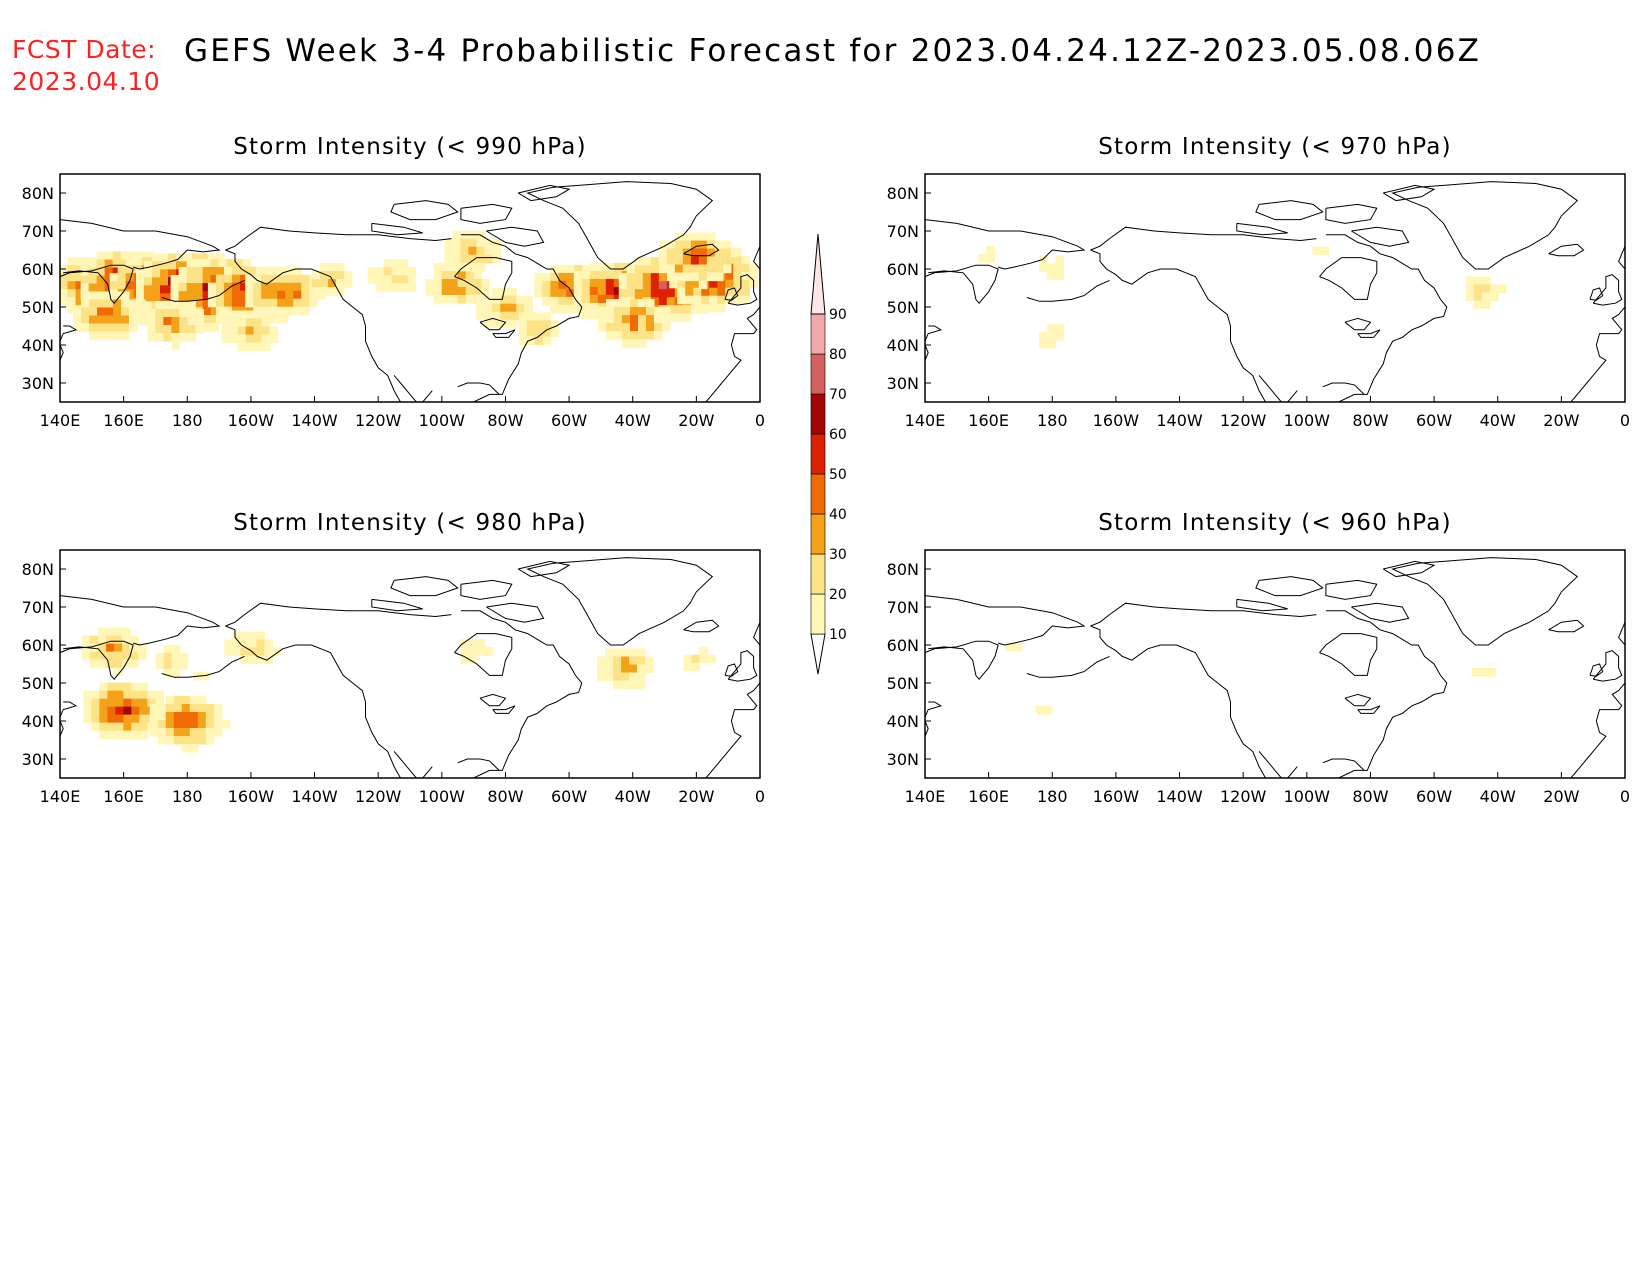 The height and width of the screenshot is (1275, 1650). I want to click on colorbar-label: 80, so click(838, 355).